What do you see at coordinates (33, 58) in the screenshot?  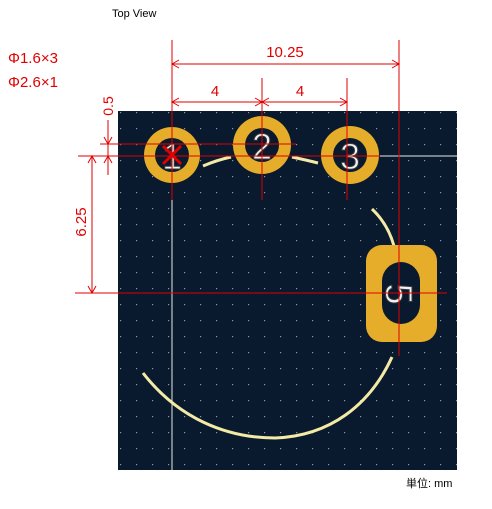 I see `hole-spec-small: Φ1.6×3` at bounding box center [33, 58].